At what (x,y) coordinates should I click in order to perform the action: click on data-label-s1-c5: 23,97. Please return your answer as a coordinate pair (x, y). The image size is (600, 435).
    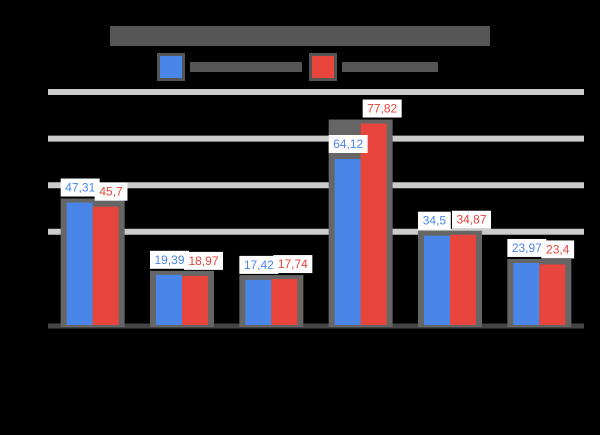
    Looking at the image, I should click on (527, 248).